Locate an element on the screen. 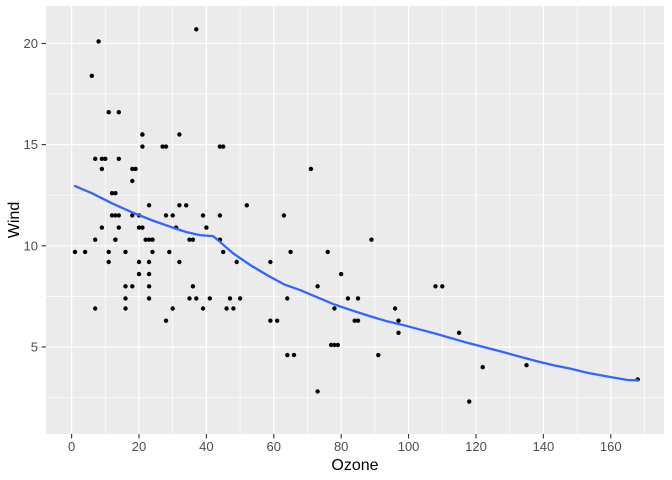  x-tick-label: 100 is located at coordinates (409, 446).